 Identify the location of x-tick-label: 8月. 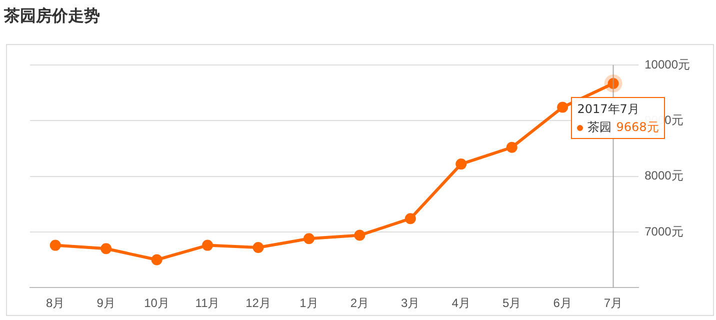
(55, 303).